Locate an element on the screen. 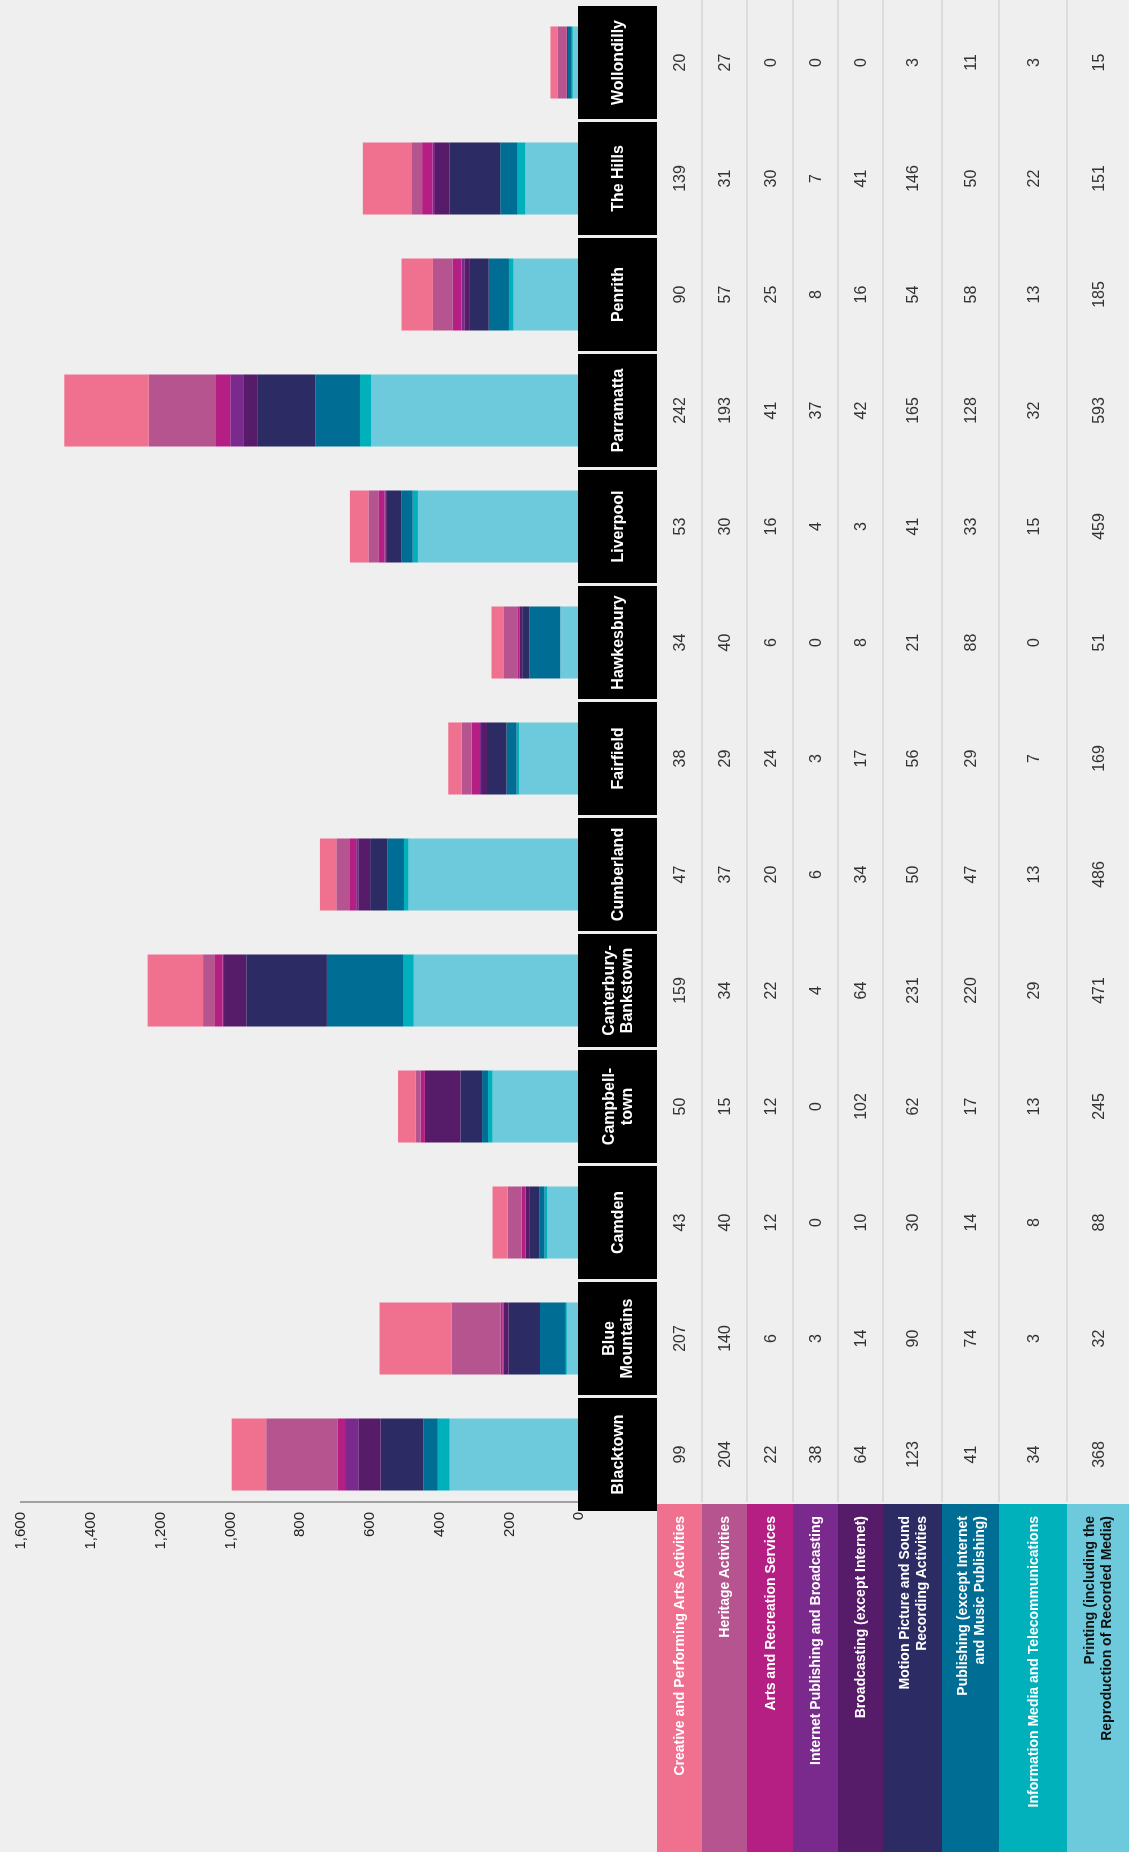 This screenshot has width=1129, height=1852. y-tick-label: Cumberland is located at coordinates (618, 874).